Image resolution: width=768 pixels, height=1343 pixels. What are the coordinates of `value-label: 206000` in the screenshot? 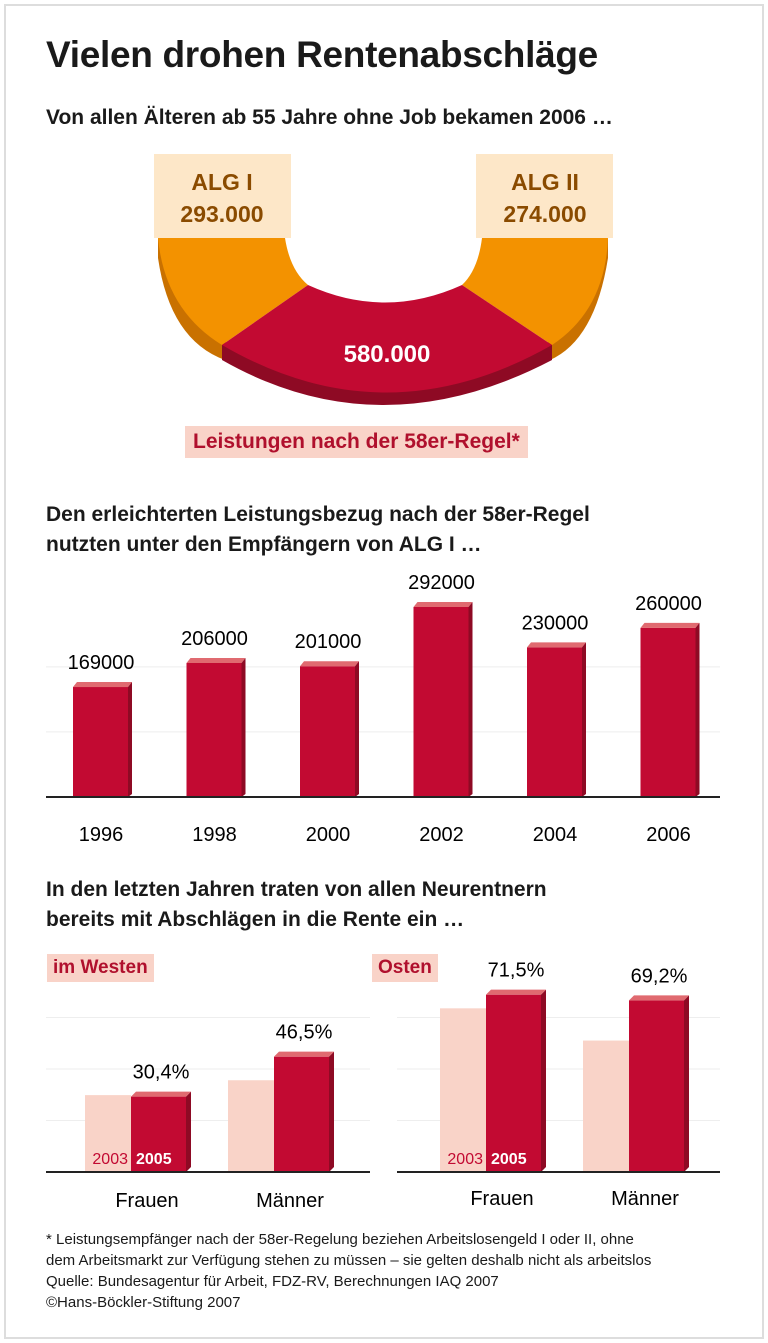 It's located at (214, 639).